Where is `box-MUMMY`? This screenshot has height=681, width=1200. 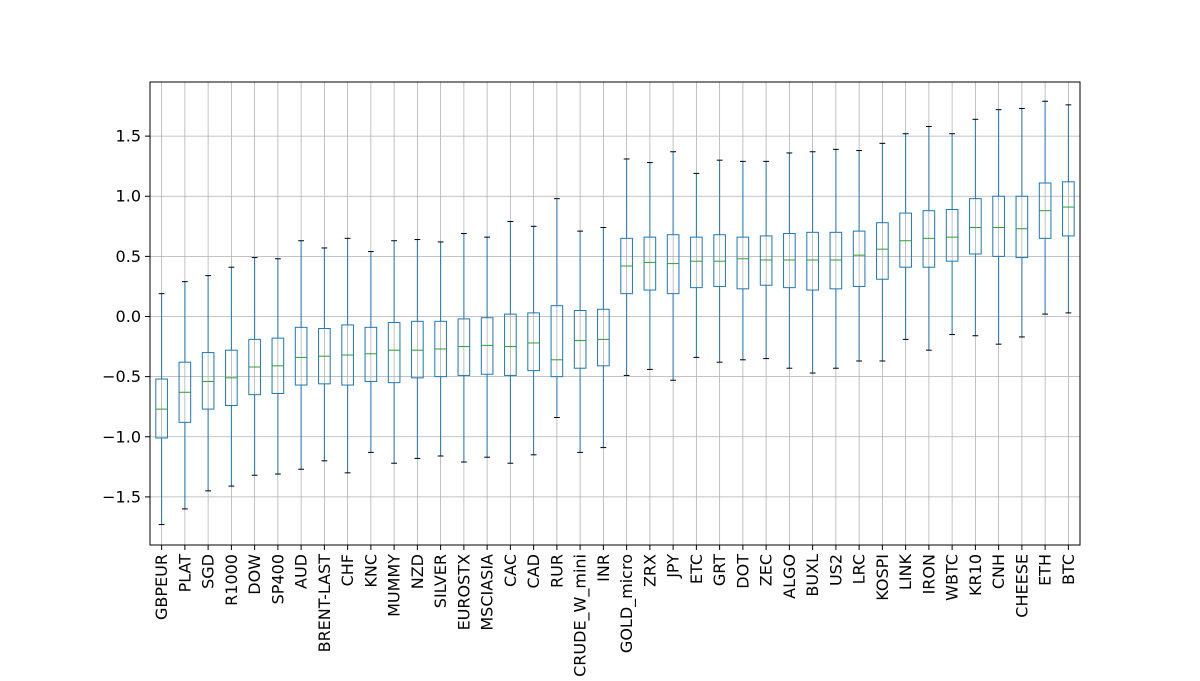
box-MUMMY is located at coordinates (394, 352).